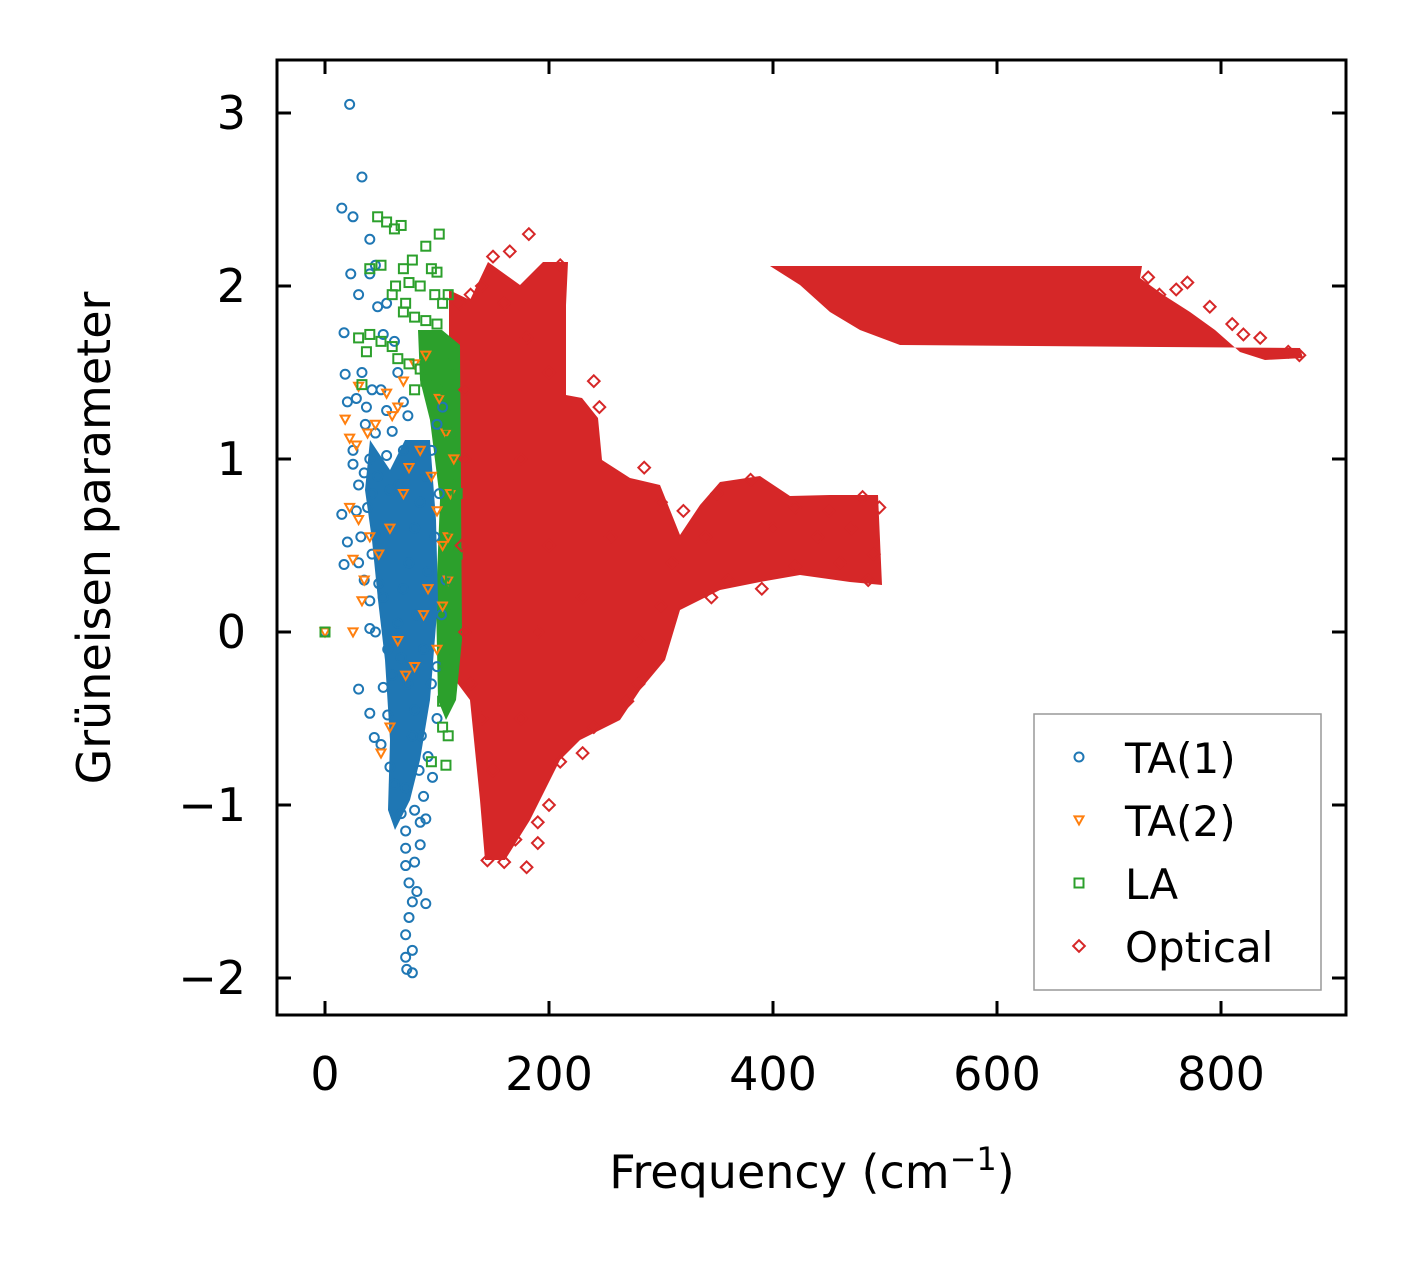  What do you see at coordinates (212, 978) in the screenshot?
I see `y-tick-label: −2` at bounding box center [212, 978].